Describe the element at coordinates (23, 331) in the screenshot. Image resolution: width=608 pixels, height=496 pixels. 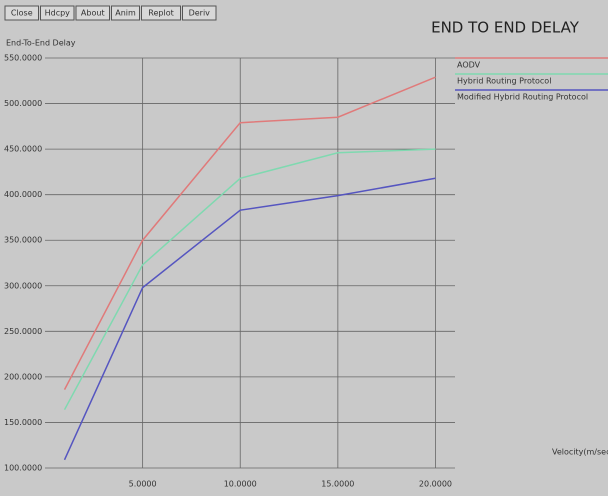
I see `y-tick-label: 250.0000` at that location.